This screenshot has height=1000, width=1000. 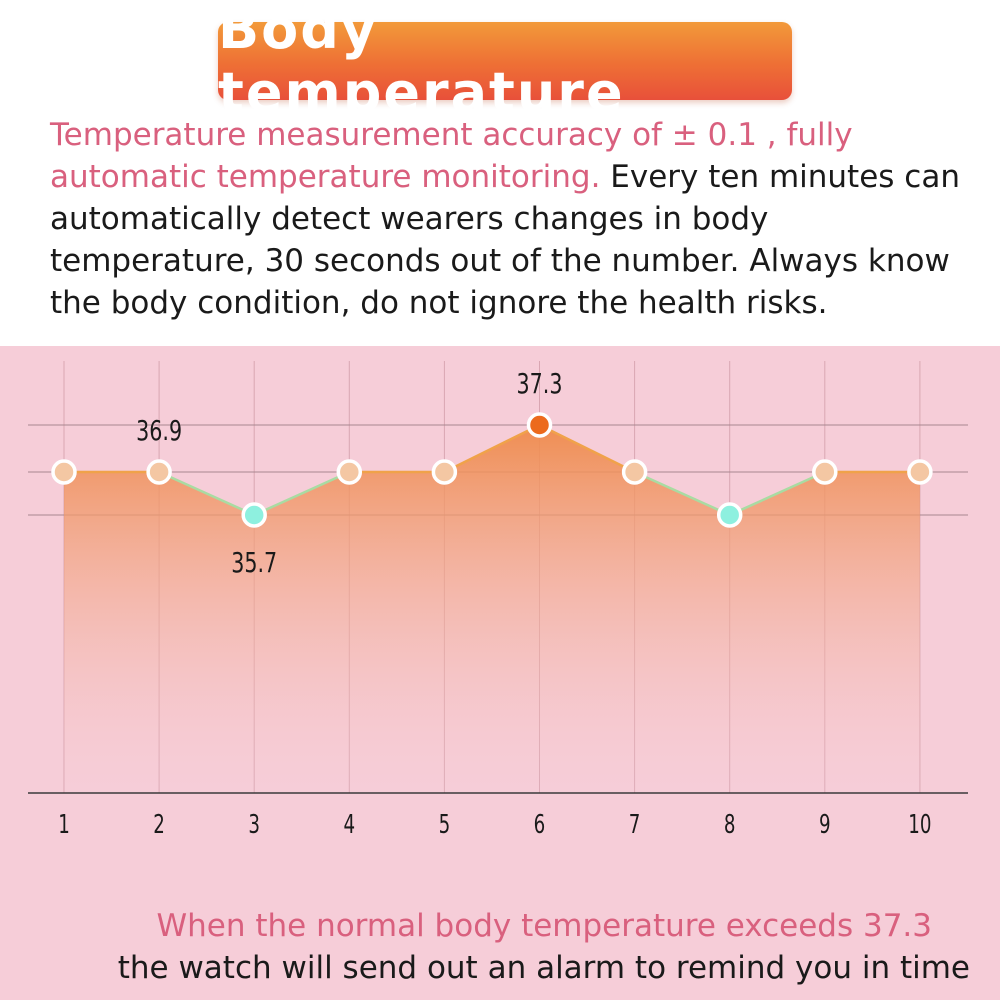 What do you see at coordinates (421, 62) in the screenshot?
I see `page-title: Body temperature` at bounding box center [421, 62].